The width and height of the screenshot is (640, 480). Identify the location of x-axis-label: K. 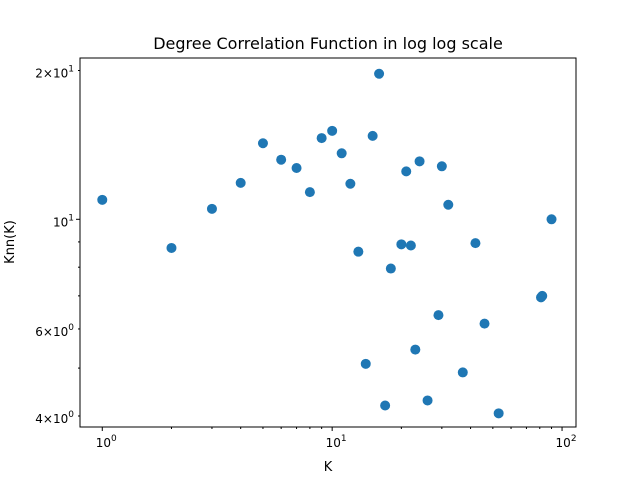
(328, 467).